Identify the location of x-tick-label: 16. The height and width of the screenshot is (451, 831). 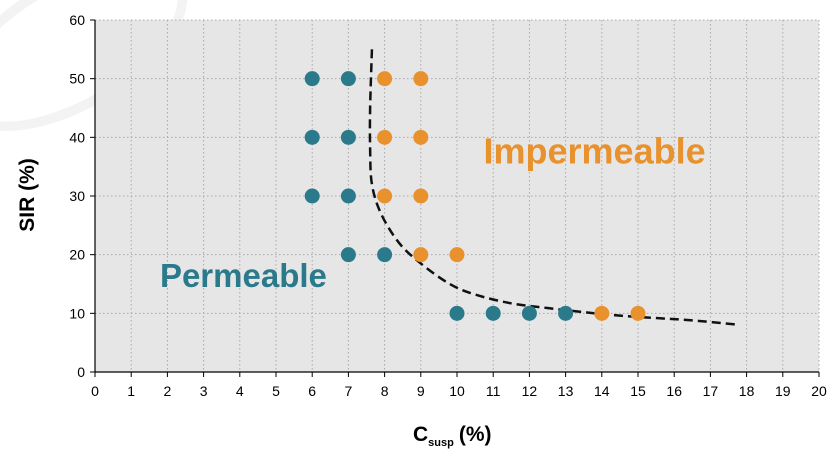
(674, 391).